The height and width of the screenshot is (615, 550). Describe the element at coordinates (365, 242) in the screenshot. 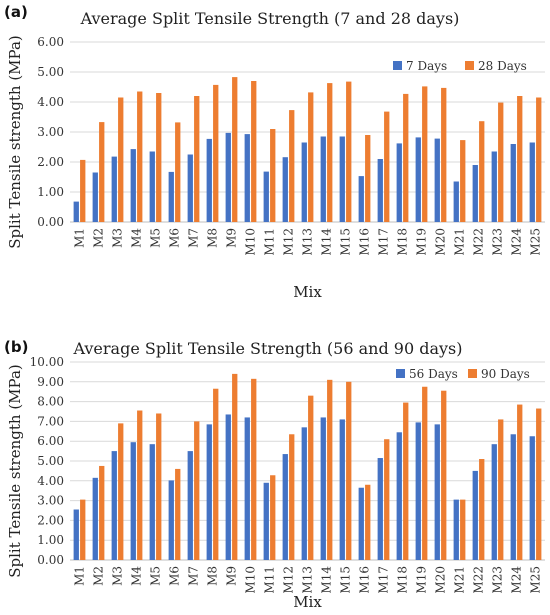

I see `x-tick-label: M16` at that location.